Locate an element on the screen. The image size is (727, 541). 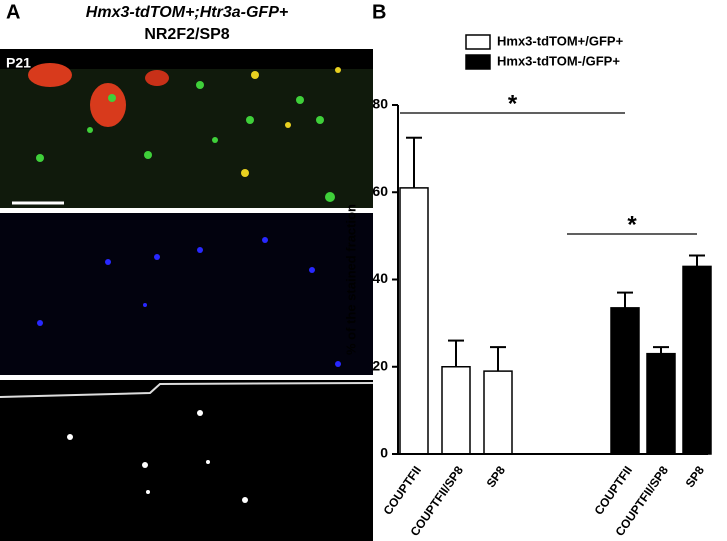
image-subtitle: NR2F2/SP8 is located at coordinates (186, 34).